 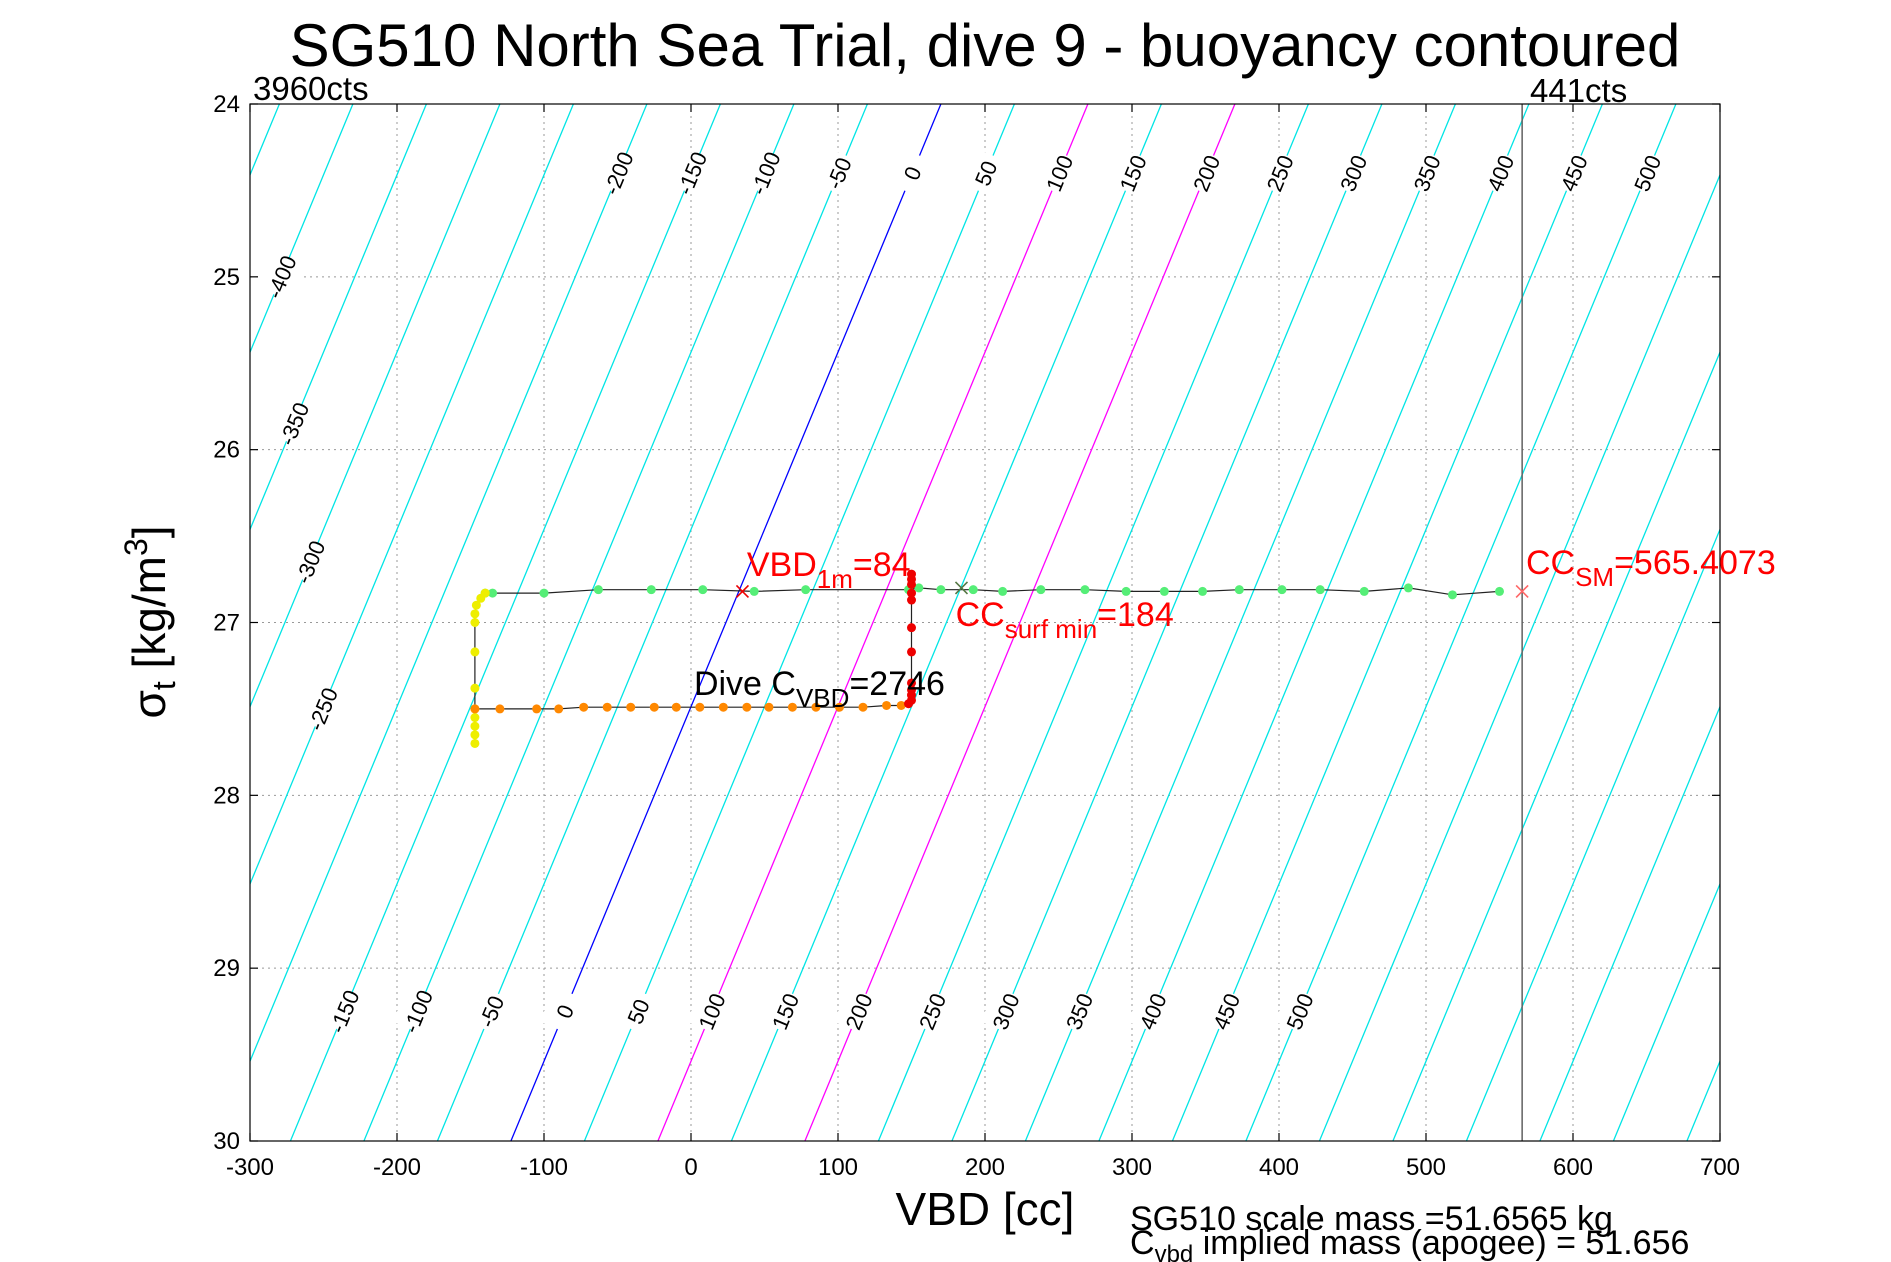 I want to click on x-tick-label: -200, so click(x=397, y=1167).